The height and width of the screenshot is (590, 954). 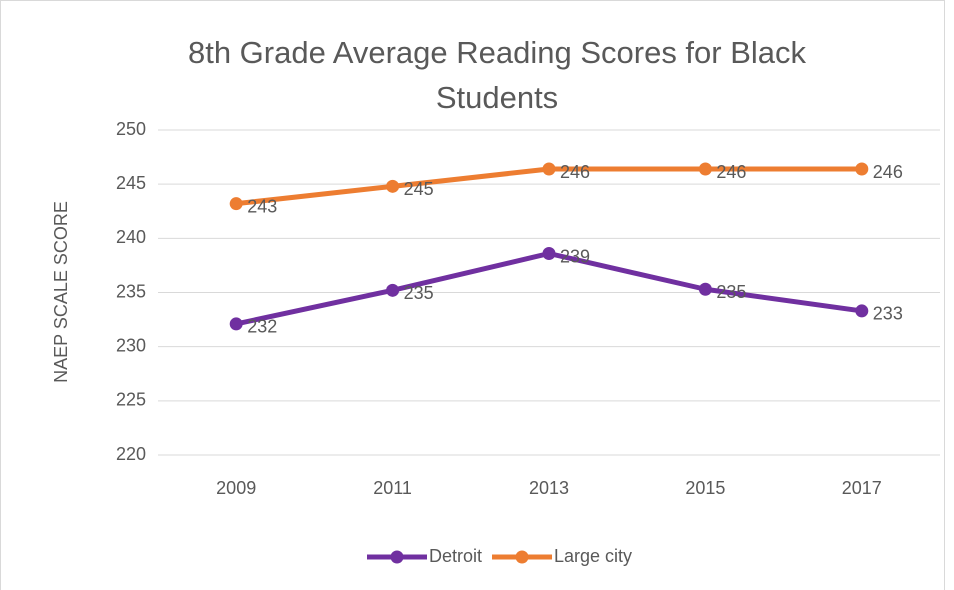 I want to click on data-label: 232, so click(x=262, y=327).